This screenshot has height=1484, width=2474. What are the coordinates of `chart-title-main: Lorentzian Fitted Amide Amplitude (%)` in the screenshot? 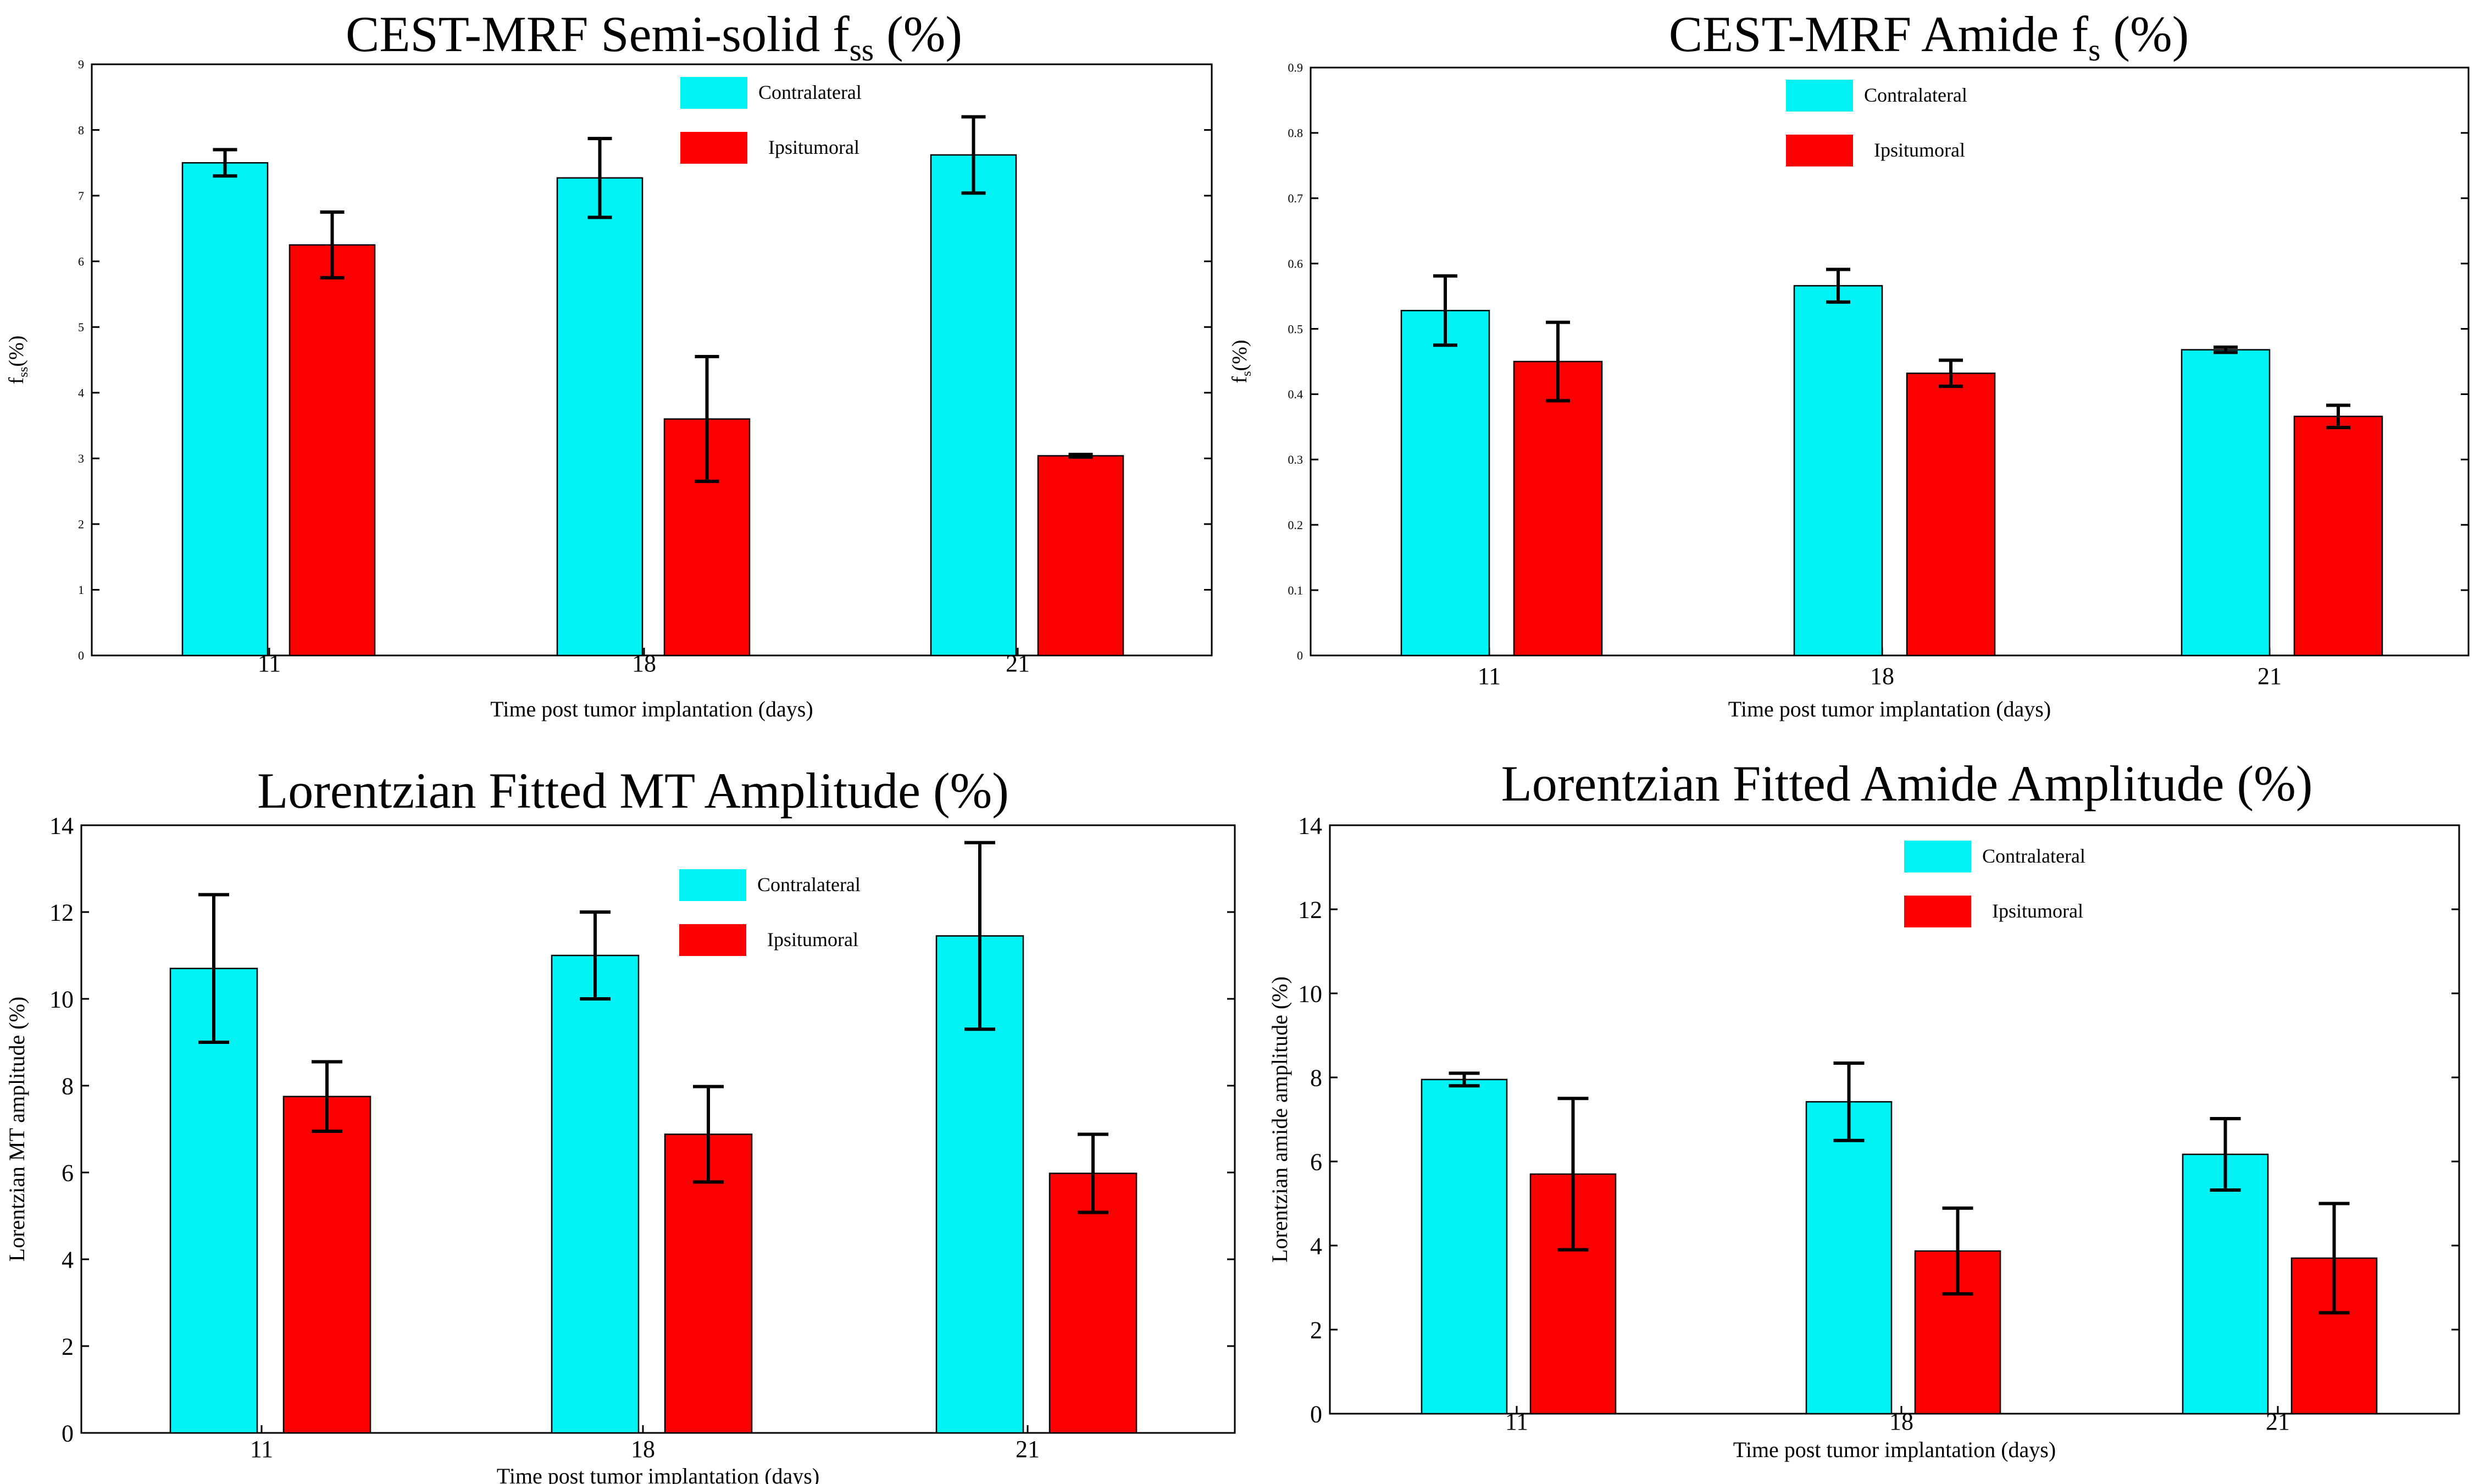 It's located at (1907, 783).